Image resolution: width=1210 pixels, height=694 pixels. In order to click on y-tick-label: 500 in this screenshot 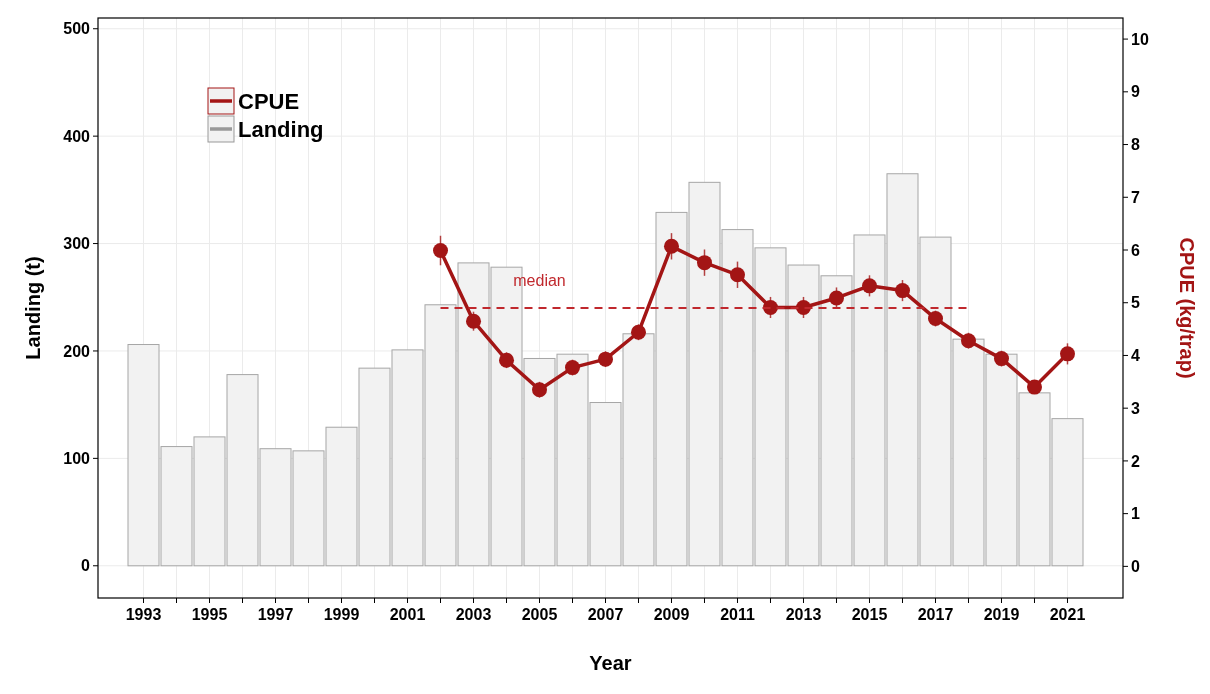, I will do `click(77, 29)`.